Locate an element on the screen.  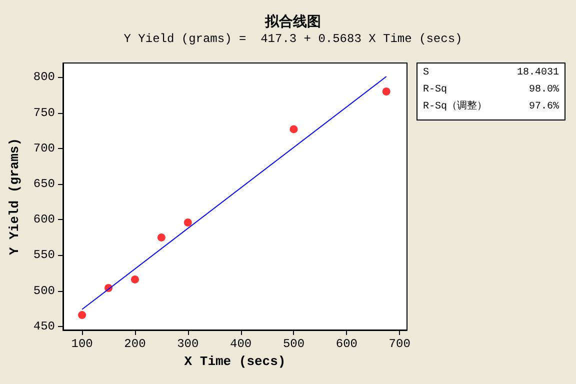
y-tick-label: 750 is located at coordinates (44, 113).